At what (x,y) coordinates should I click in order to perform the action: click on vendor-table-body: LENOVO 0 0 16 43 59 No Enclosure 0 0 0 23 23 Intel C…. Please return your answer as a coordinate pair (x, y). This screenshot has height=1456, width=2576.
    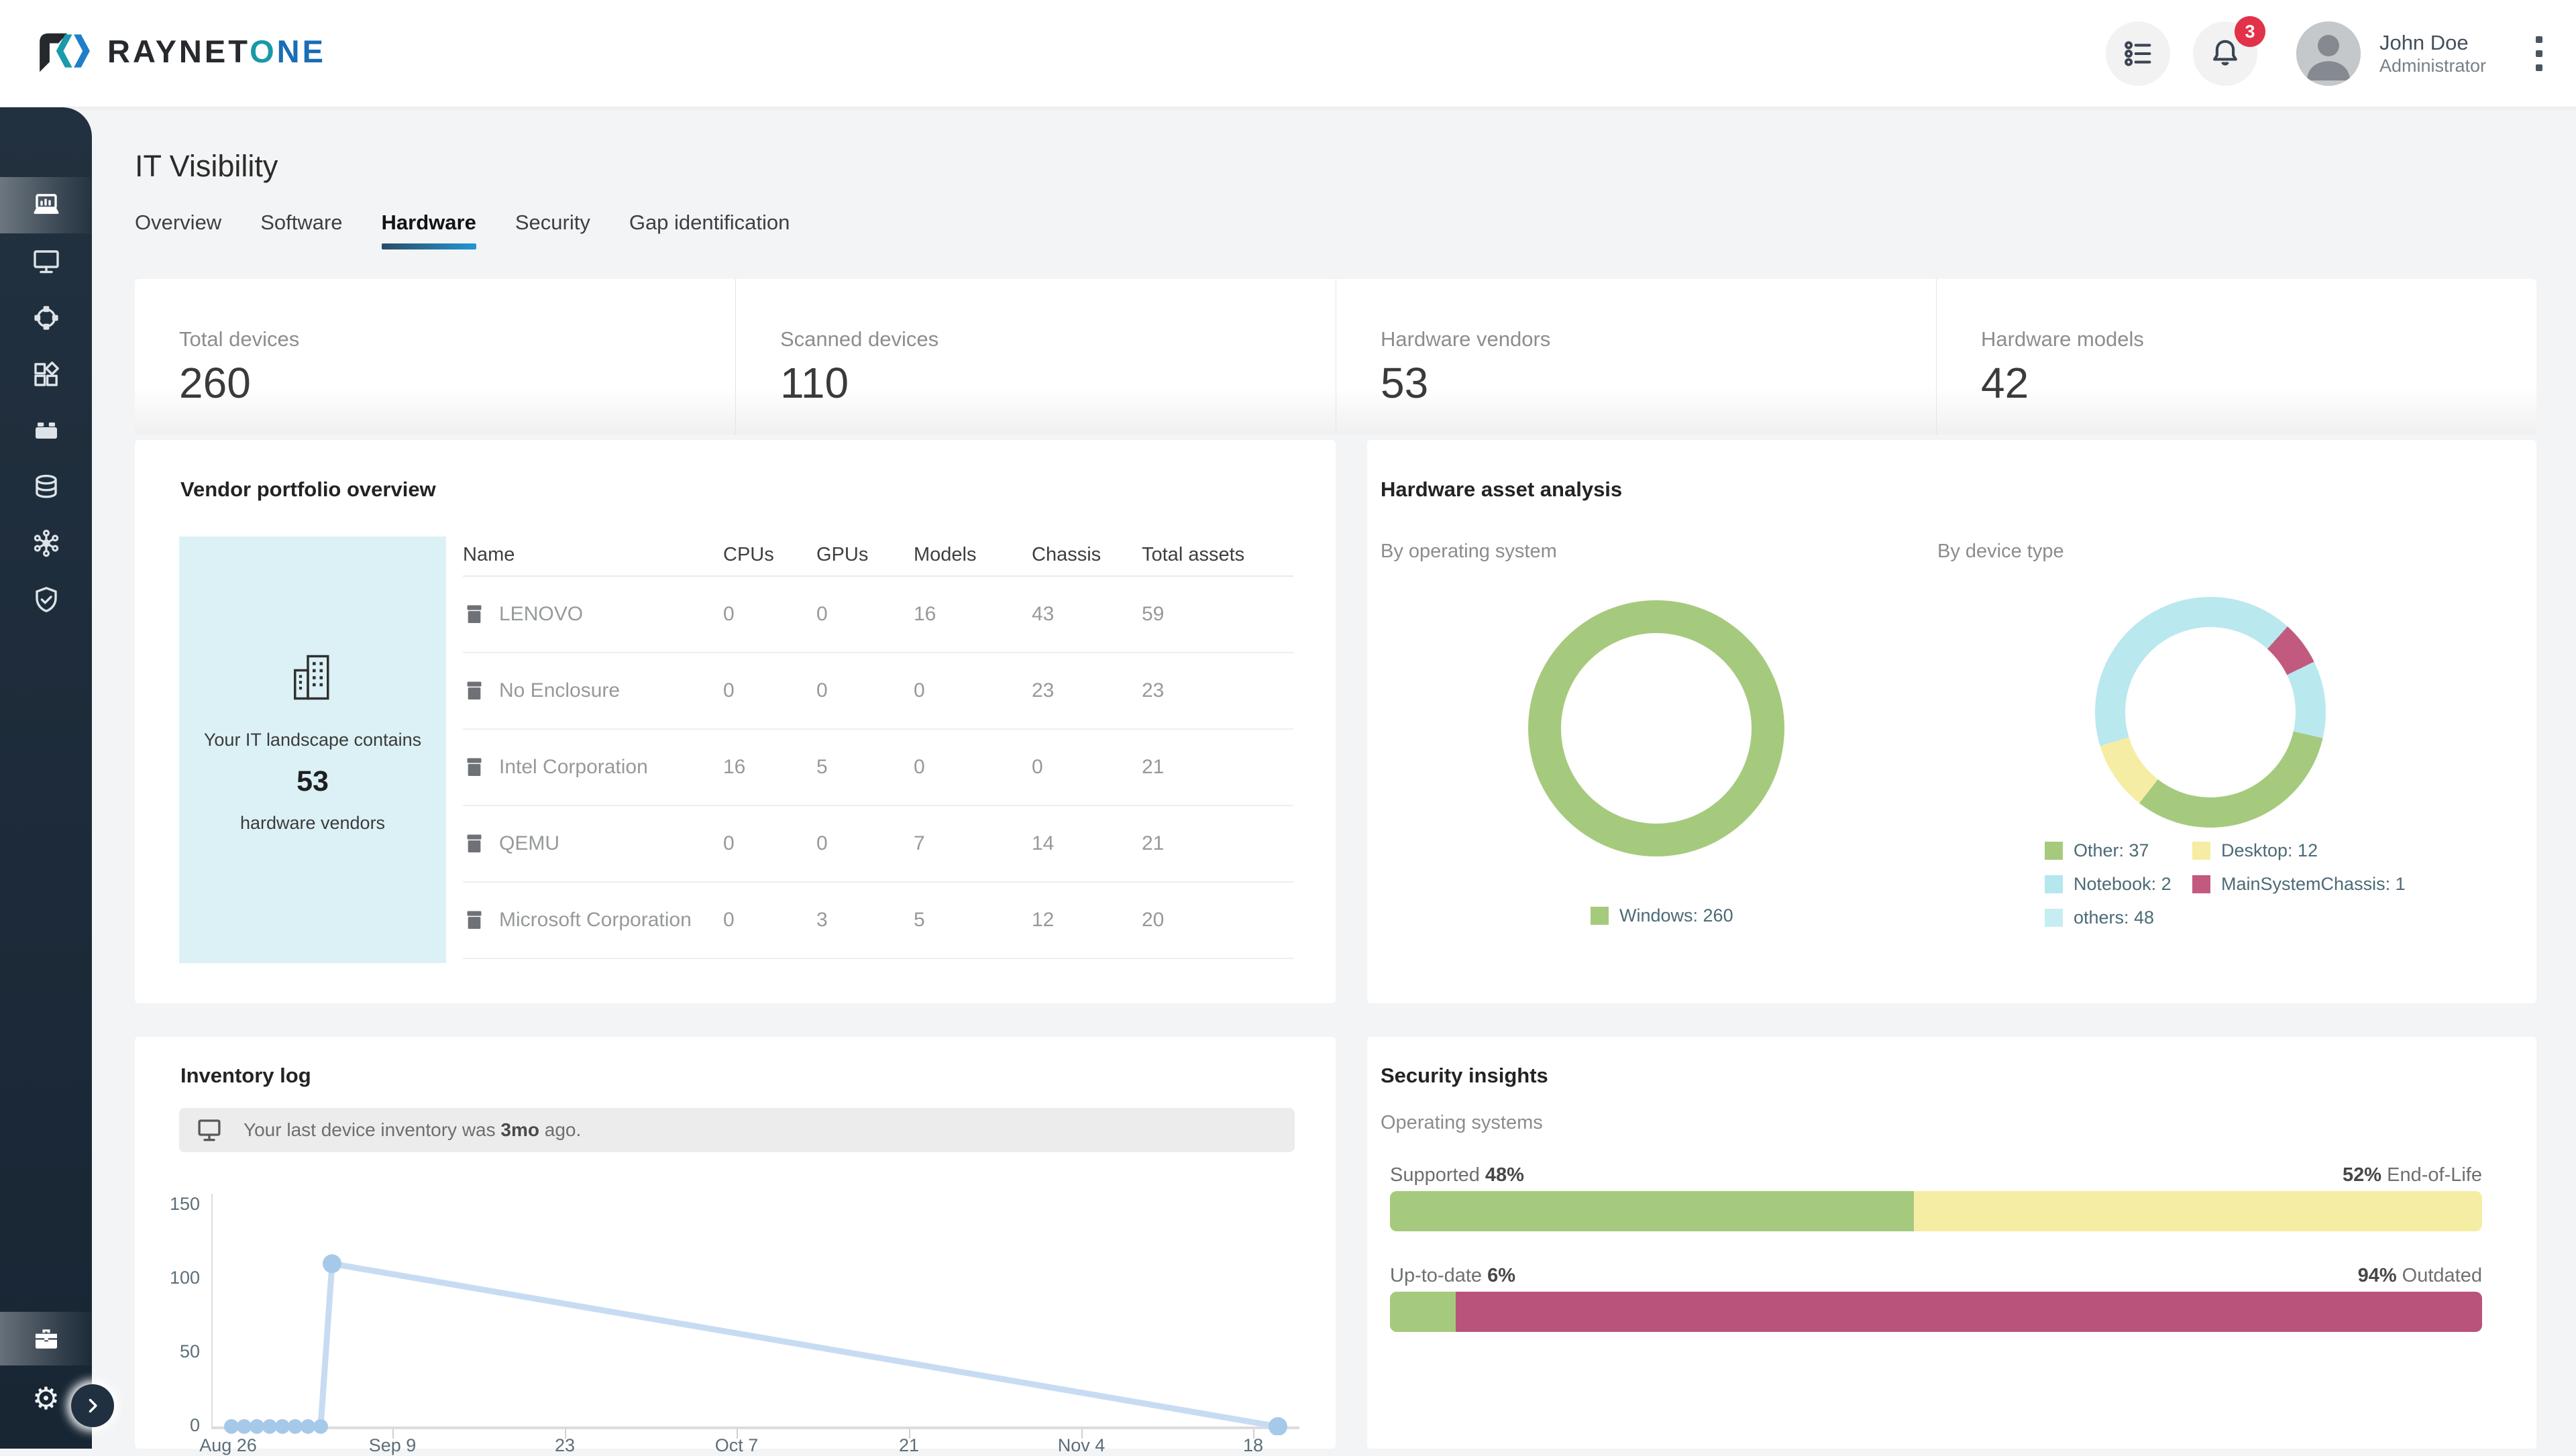
    Looking at the image, I should click on (878, 768).